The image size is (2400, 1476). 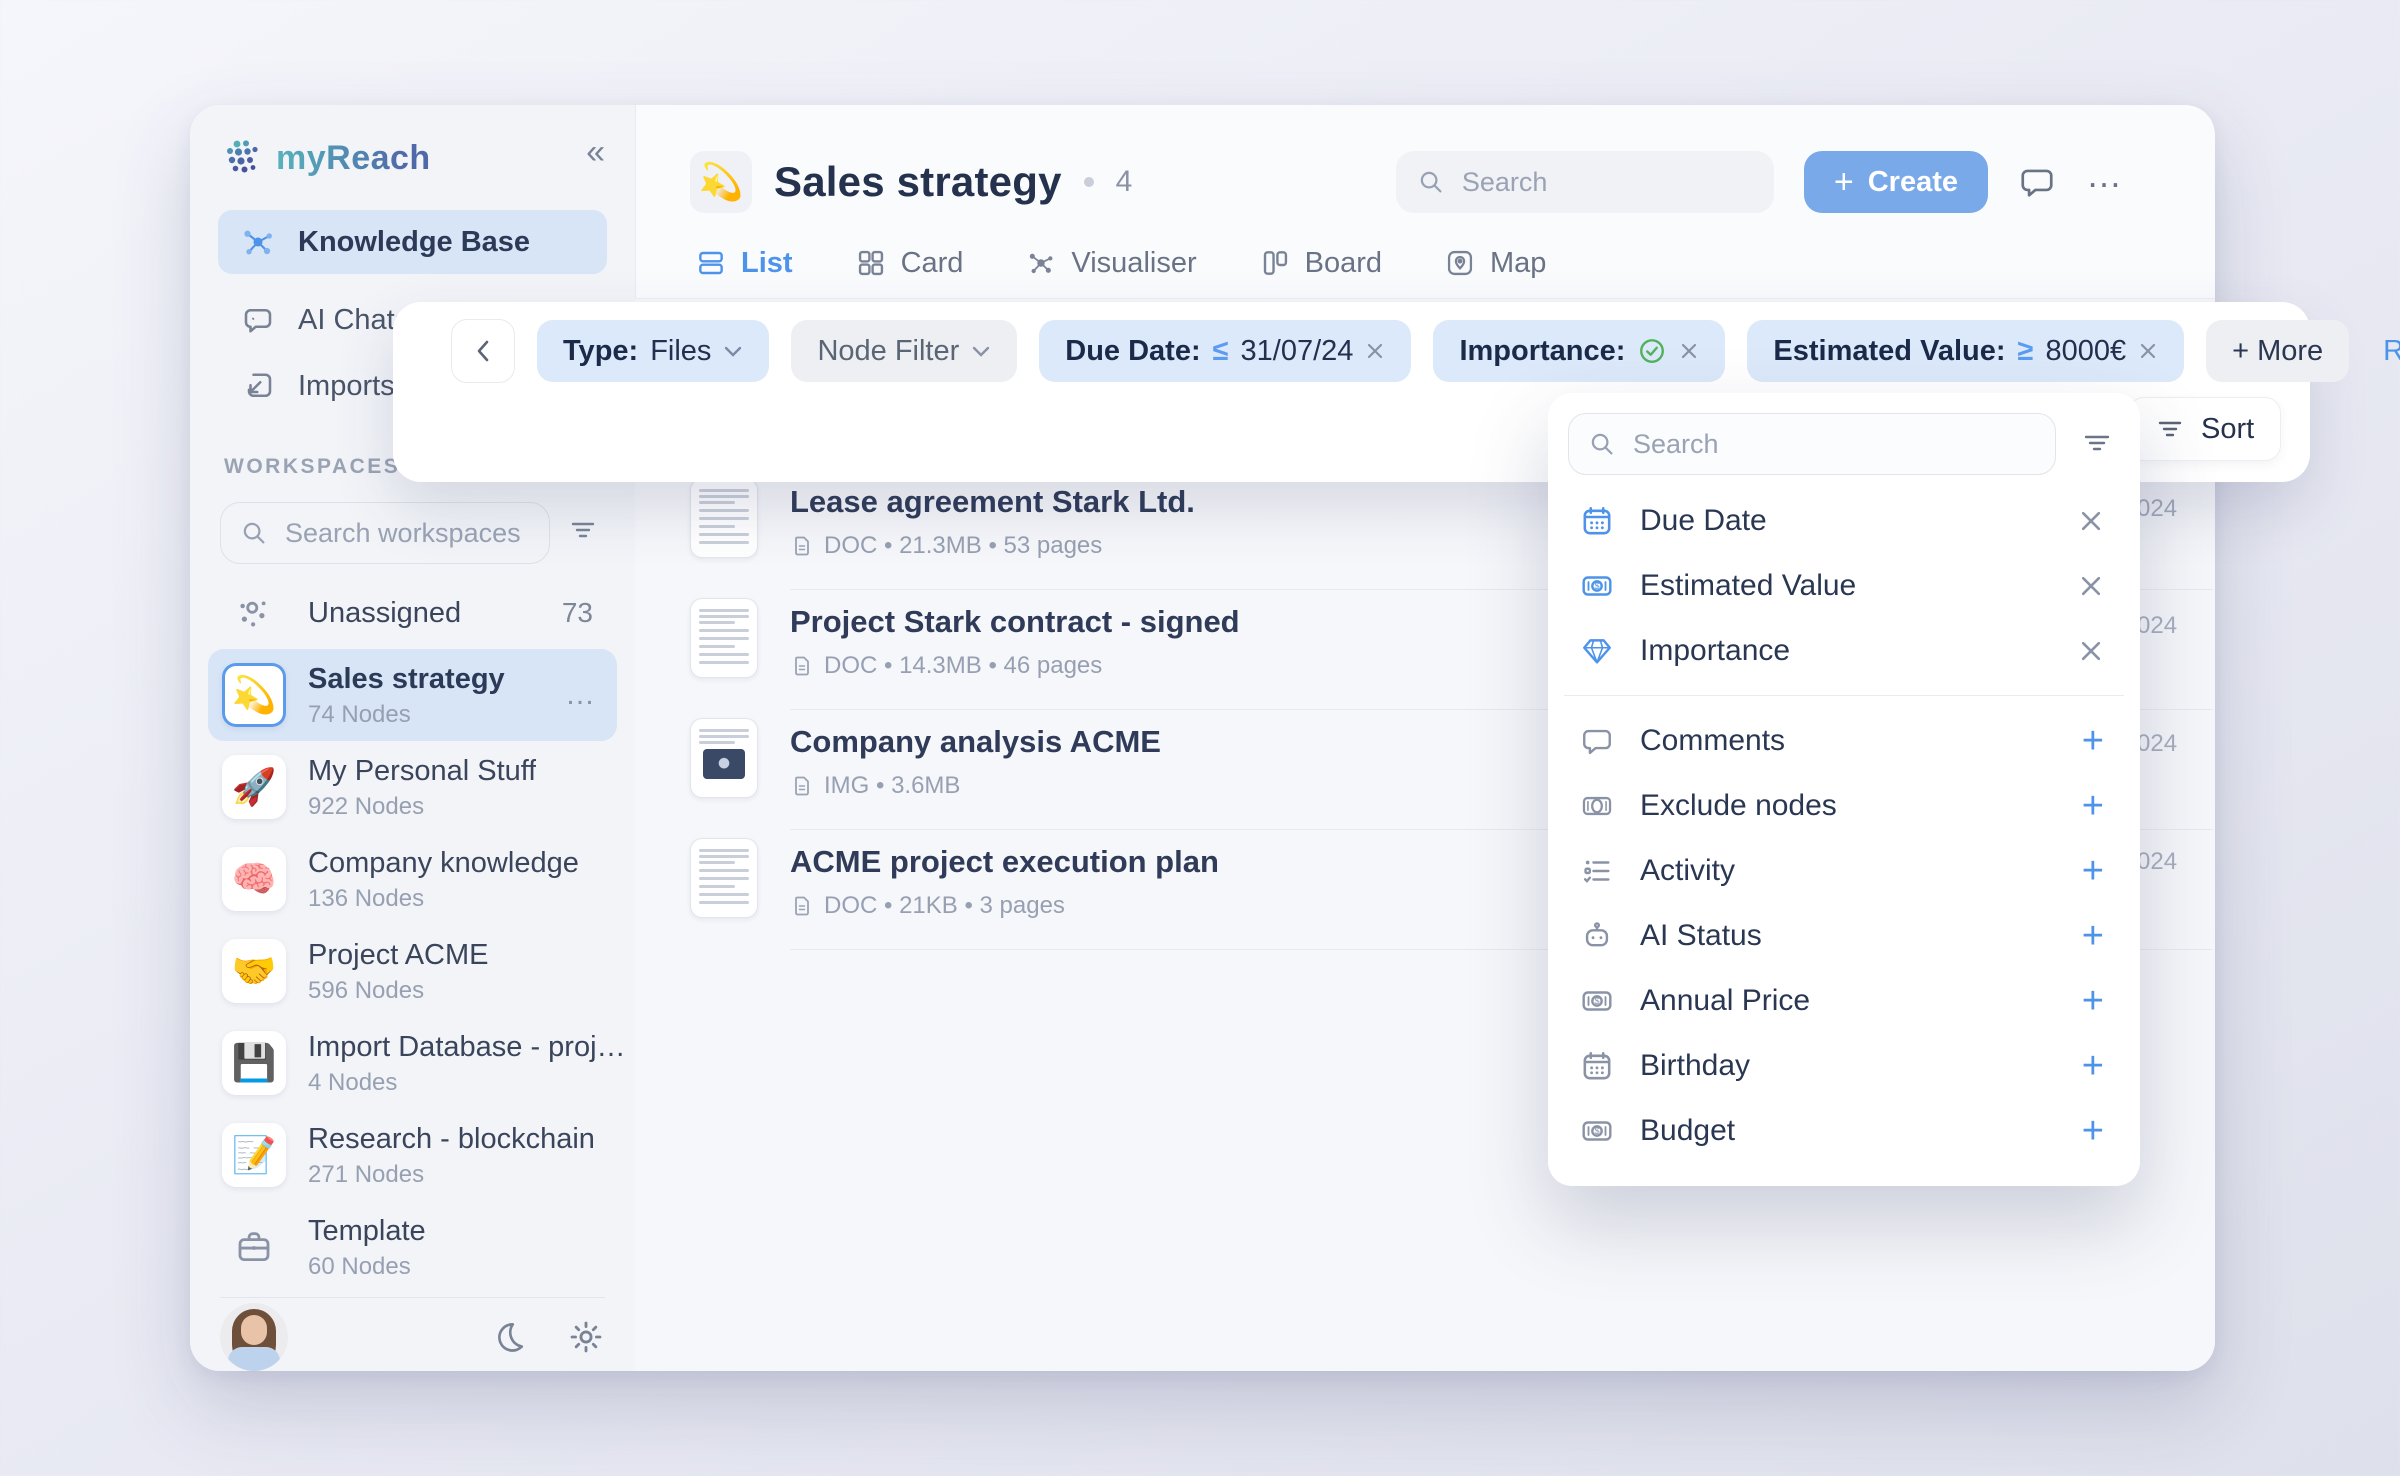 I want to click on property-item-importance: Importance, so click(x=1844, y=650).